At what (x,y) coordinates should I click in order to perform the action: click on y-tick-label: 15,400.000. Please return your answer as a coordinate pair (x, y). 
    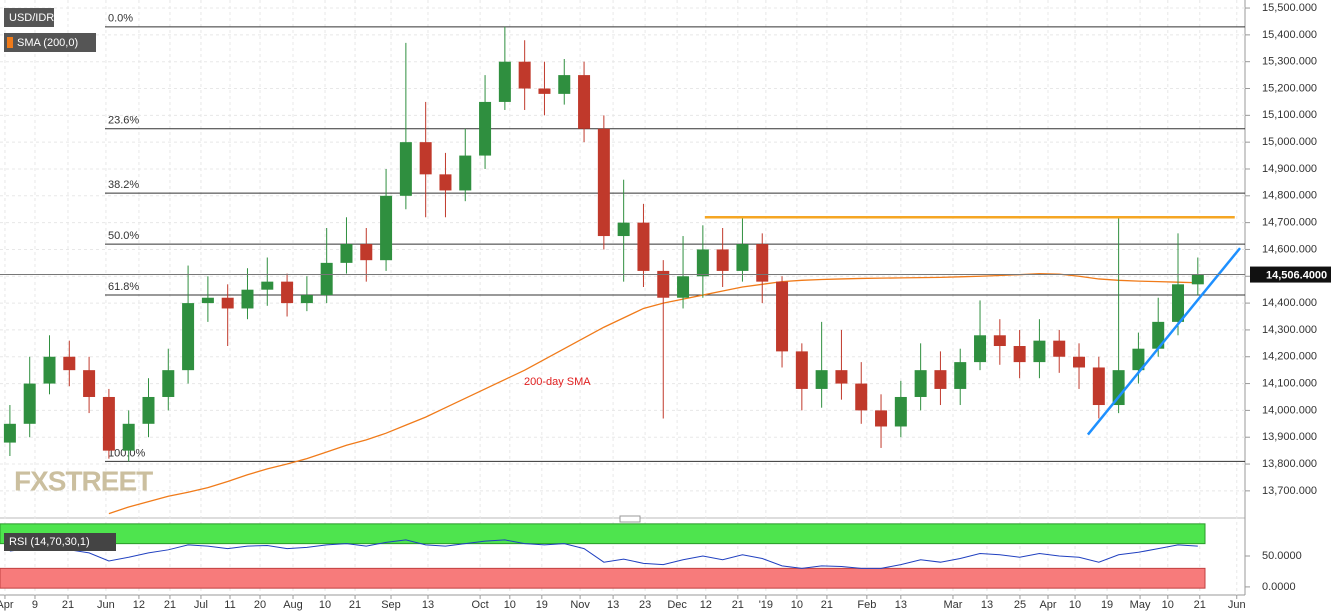
    Looking at the image, I should click on (1289, 35).